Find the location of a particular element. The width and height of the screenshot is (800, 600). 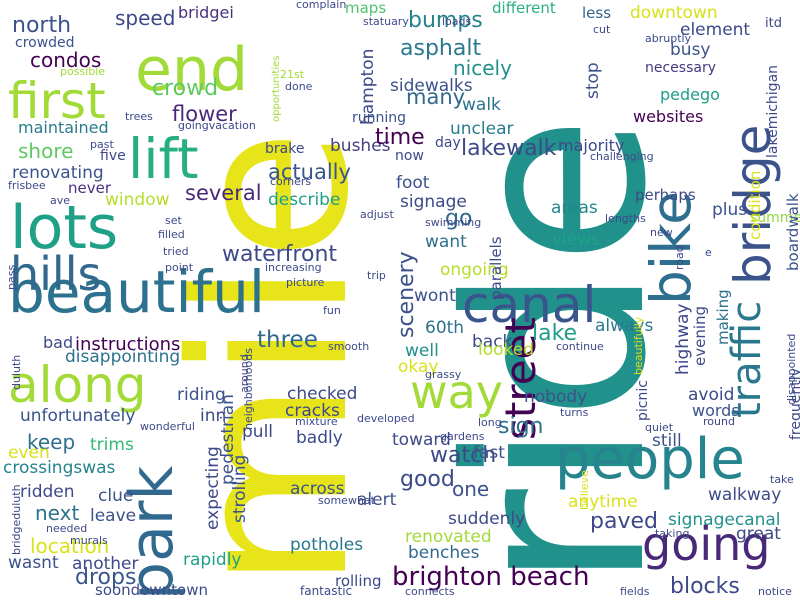

word-82: unfortunately is located at coordinates (77, 416).